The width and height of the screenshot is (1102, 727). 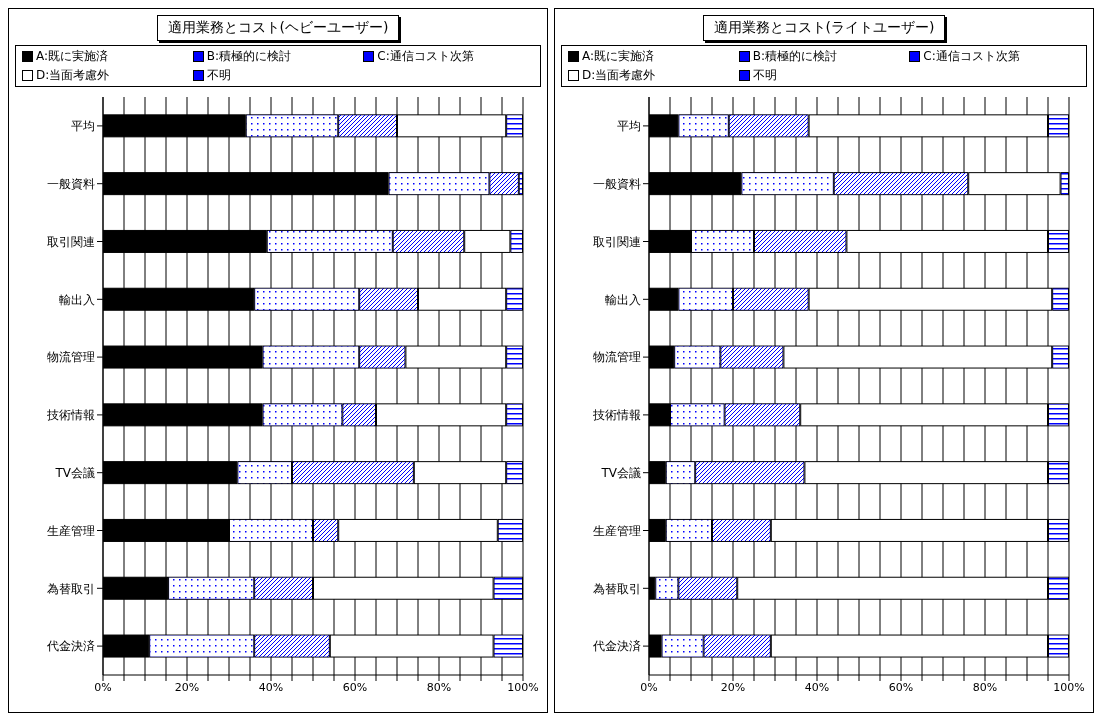 What do you see at coordinates (278, 28) in the screenshot?
I see `chart-title: 適用業務とコスト(ヘビーユーザー)` at bounding box center [278, 28].